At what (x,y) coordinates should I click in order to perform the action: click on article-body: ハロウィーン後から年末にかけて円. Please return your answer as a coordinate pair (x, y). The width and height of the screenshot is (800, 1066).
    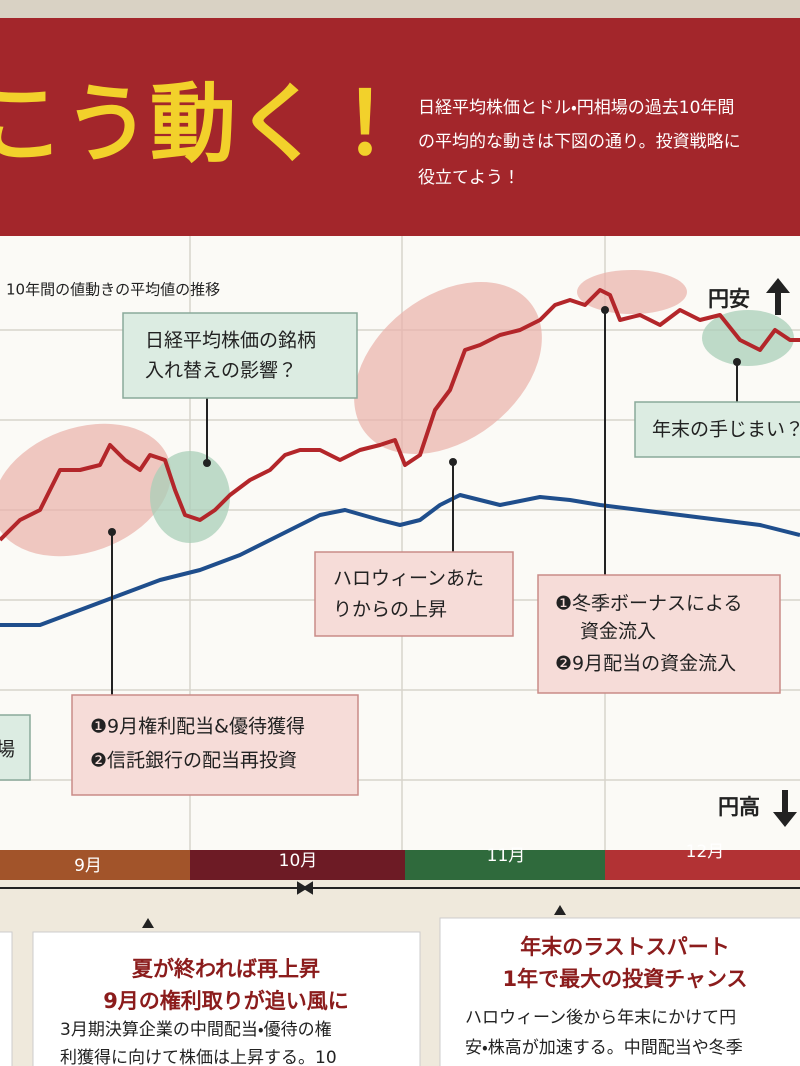
    Looking at the image, I should click on (600, 1018).